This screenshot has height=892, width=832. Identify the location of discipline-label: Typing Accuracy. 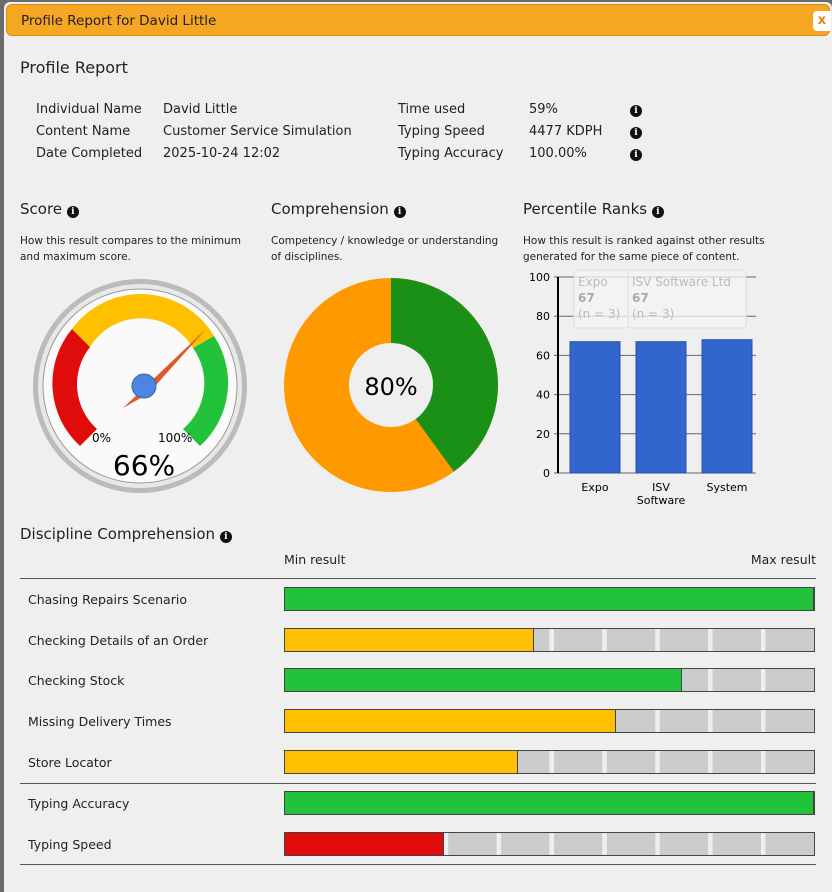
(79, 803).